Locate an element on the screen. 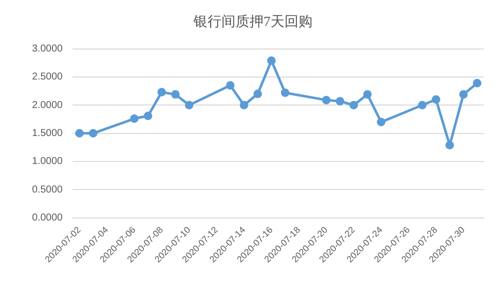  y-tick-label: 2.5000 is located at coordinates (48, 77).